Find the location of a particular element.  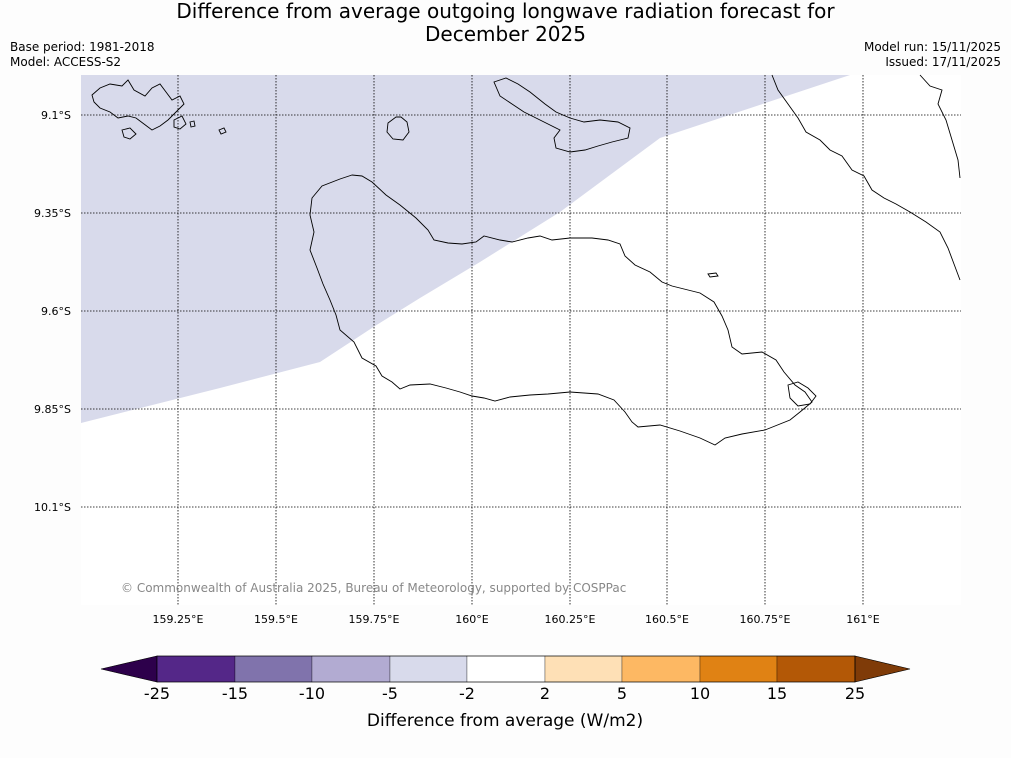

lat-labels: 9.1°S 9.35°S 9.6°S 9.85°S 10.1°S is located at coordinates (52, 311).